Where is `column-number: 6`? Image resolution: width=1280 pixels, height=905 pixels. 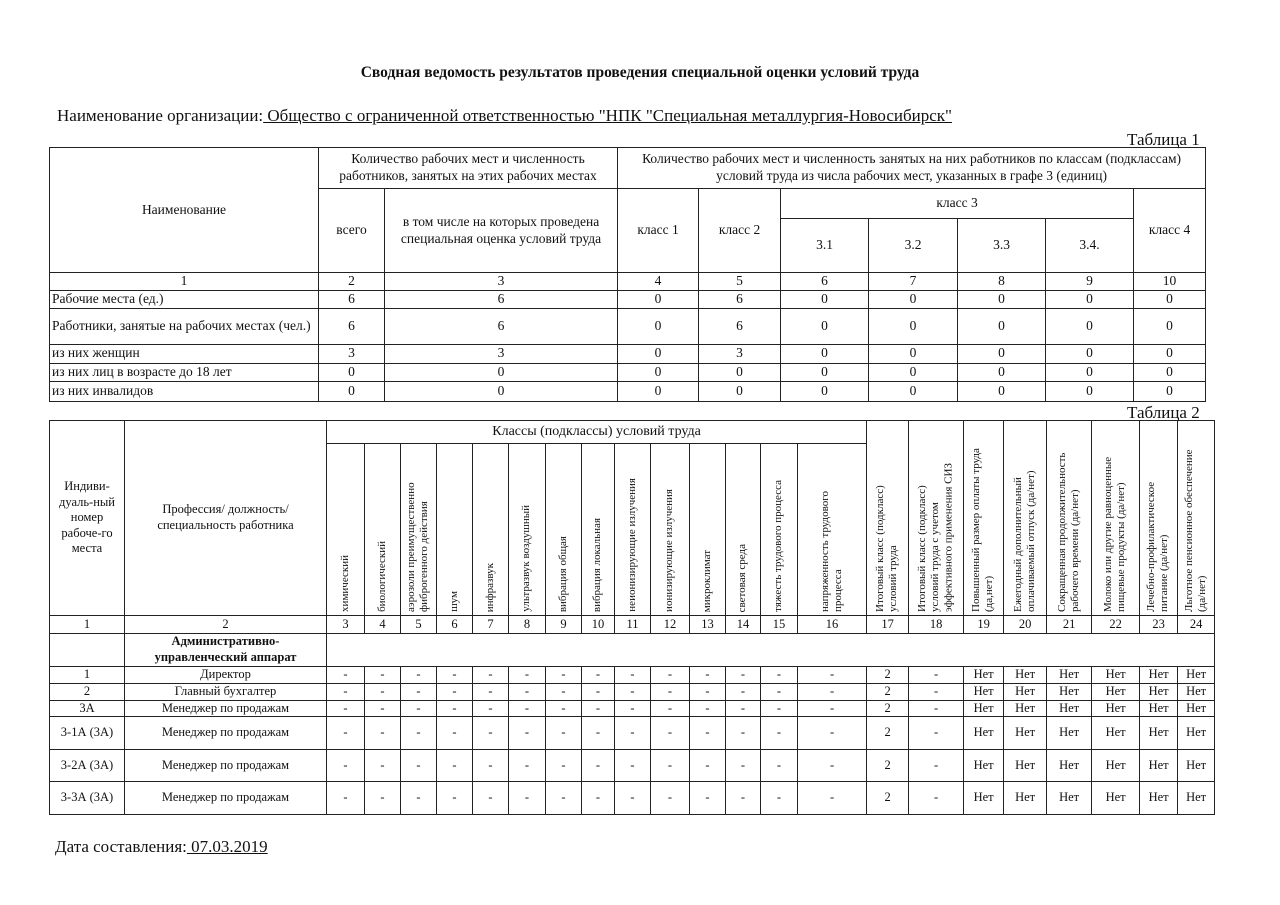 column-number: 6 is located at coordinates (454, 624).